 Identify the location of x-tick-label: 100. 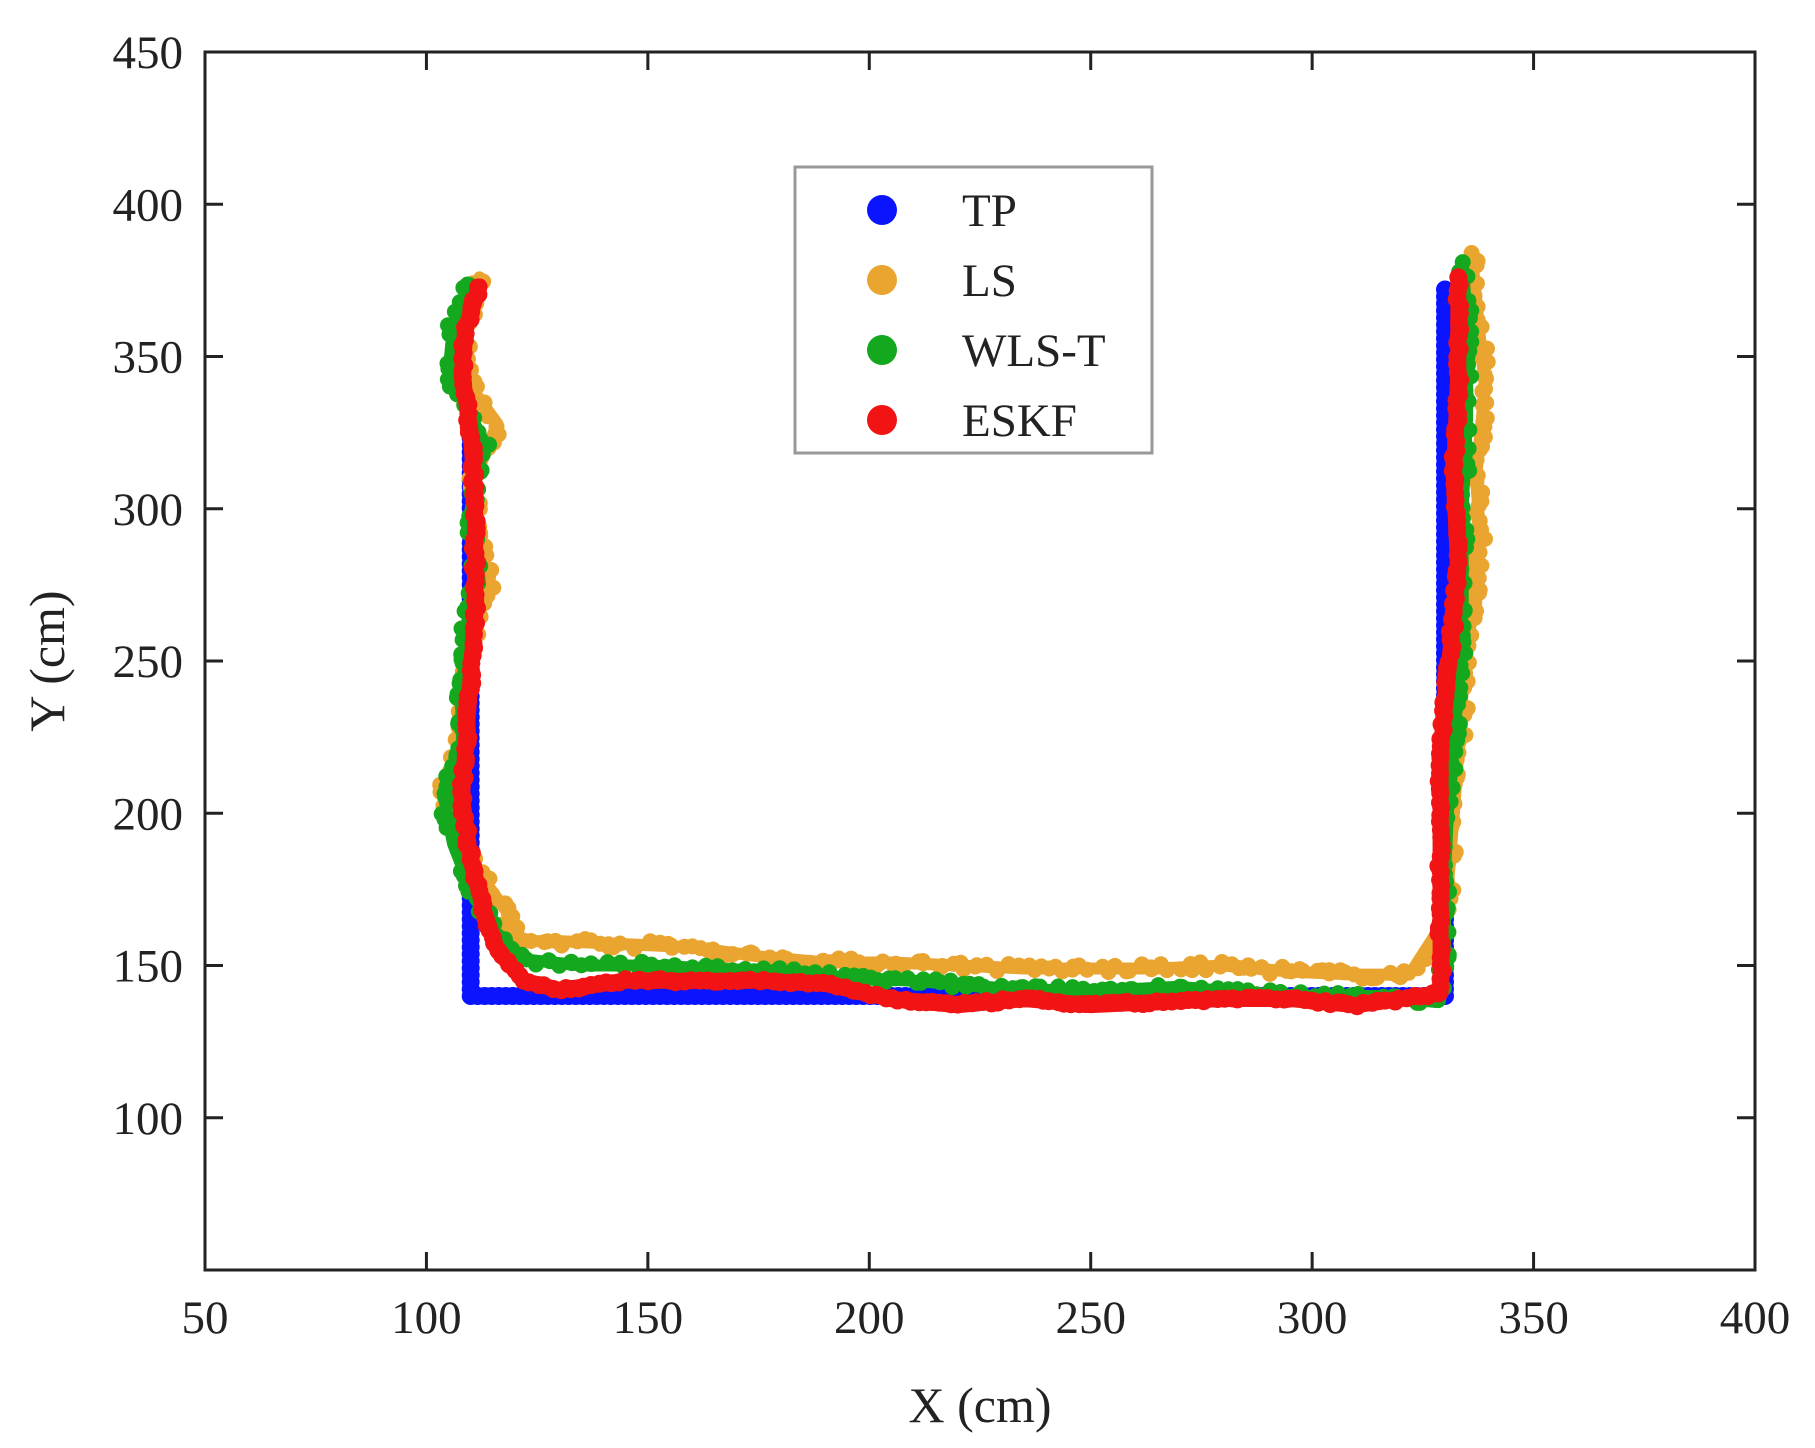
(426, 1318).